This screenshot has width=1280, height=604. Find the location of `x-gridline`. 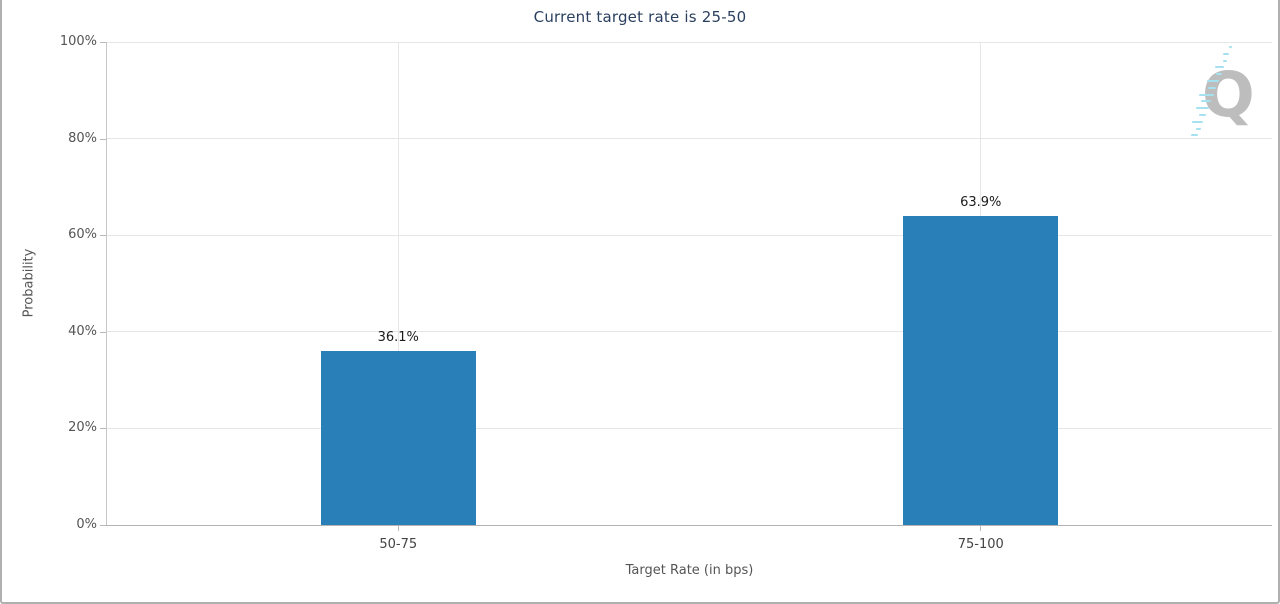

x-gridline is located at coordinates (398, 283).